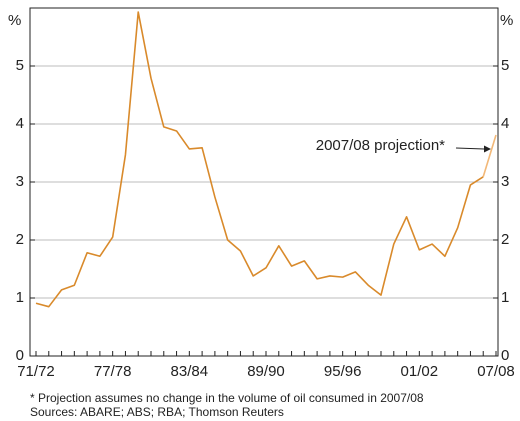 The image size is (520, 421). What do you see at coordinates (487, 149) in the screenshot?
I see `arrow-head` at bounding box center [487, 149].